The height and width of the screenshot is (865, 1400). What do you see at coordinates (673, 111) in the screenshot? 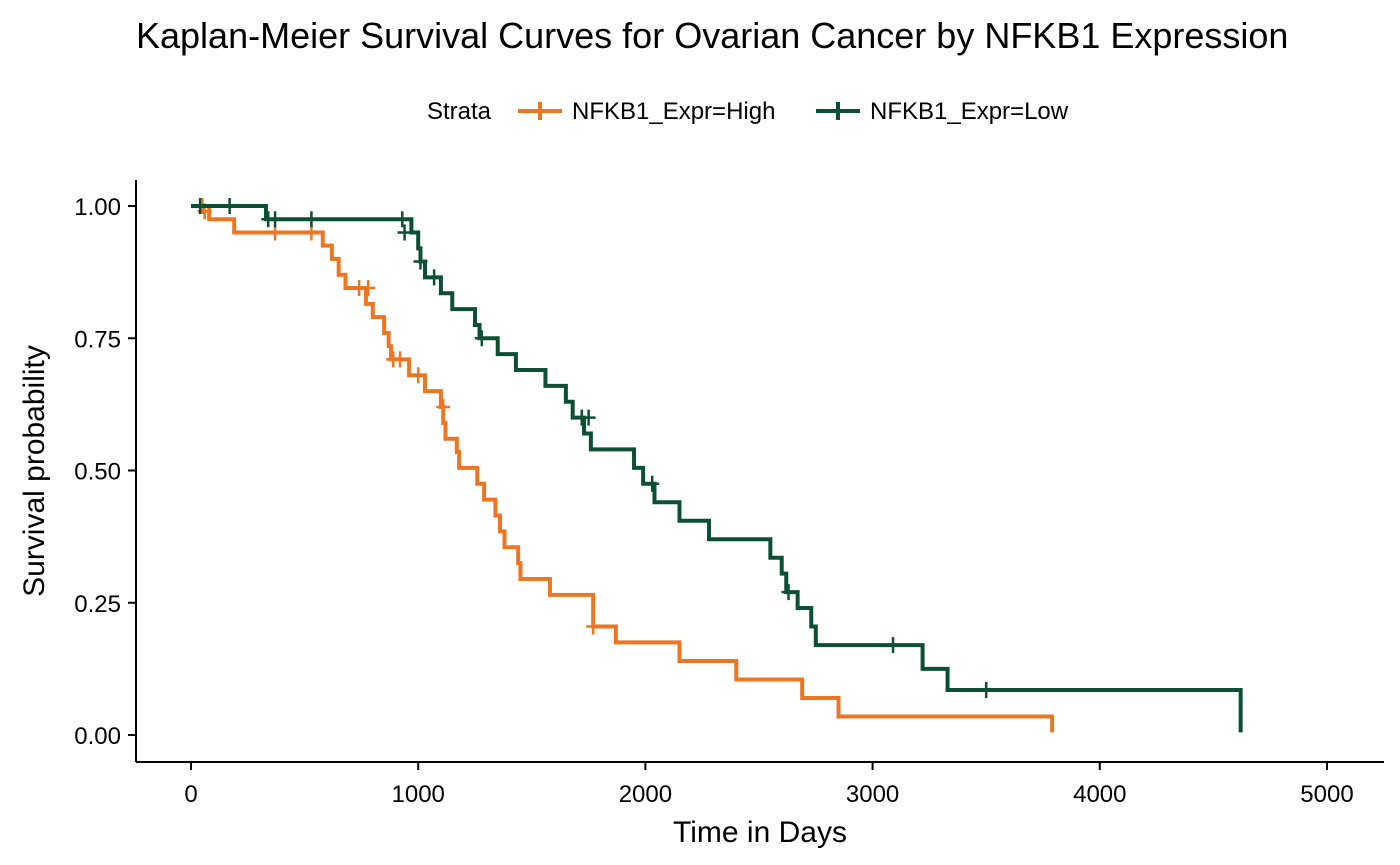
I see `legend-label-high: NFKB1_Expr=High` at bounding box center [673, 111].